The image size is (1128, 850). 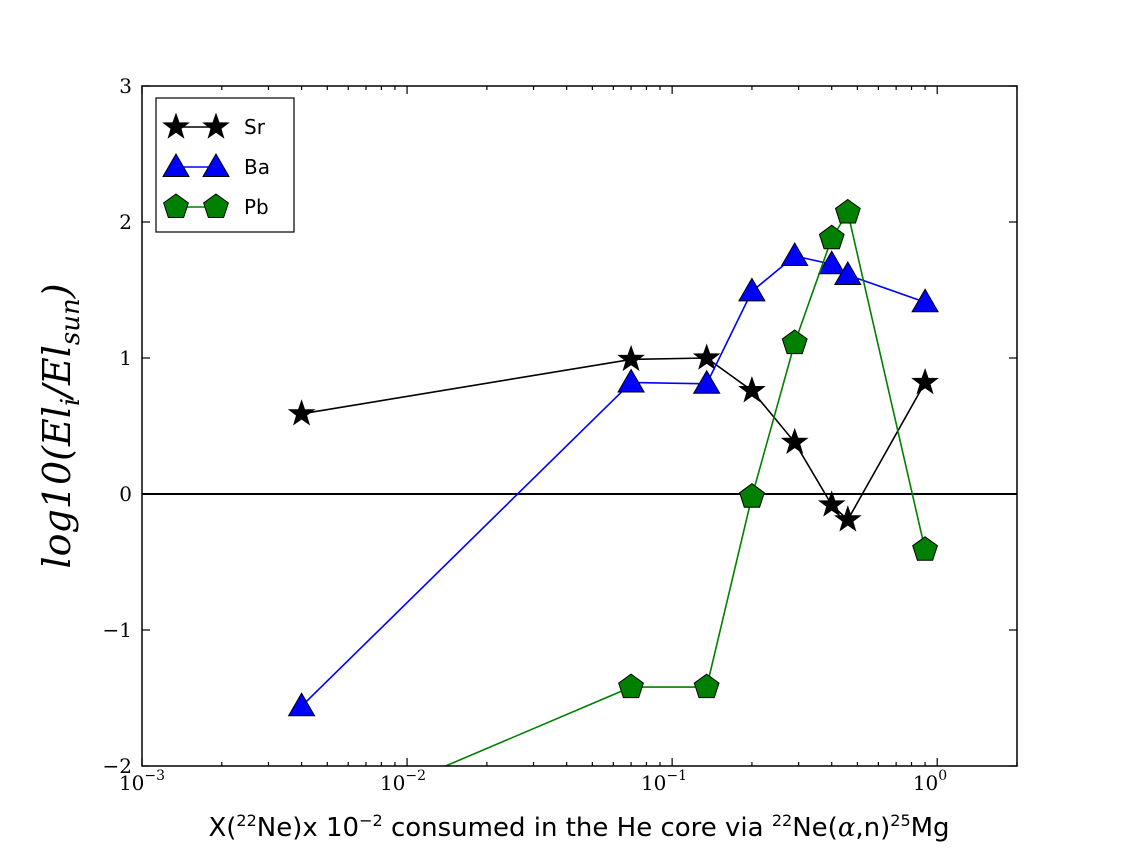 What do you see at coordinates (255, 127) in the screenshot?
I see `legend-label-sr: Sr` at bounding box center [255, 127].